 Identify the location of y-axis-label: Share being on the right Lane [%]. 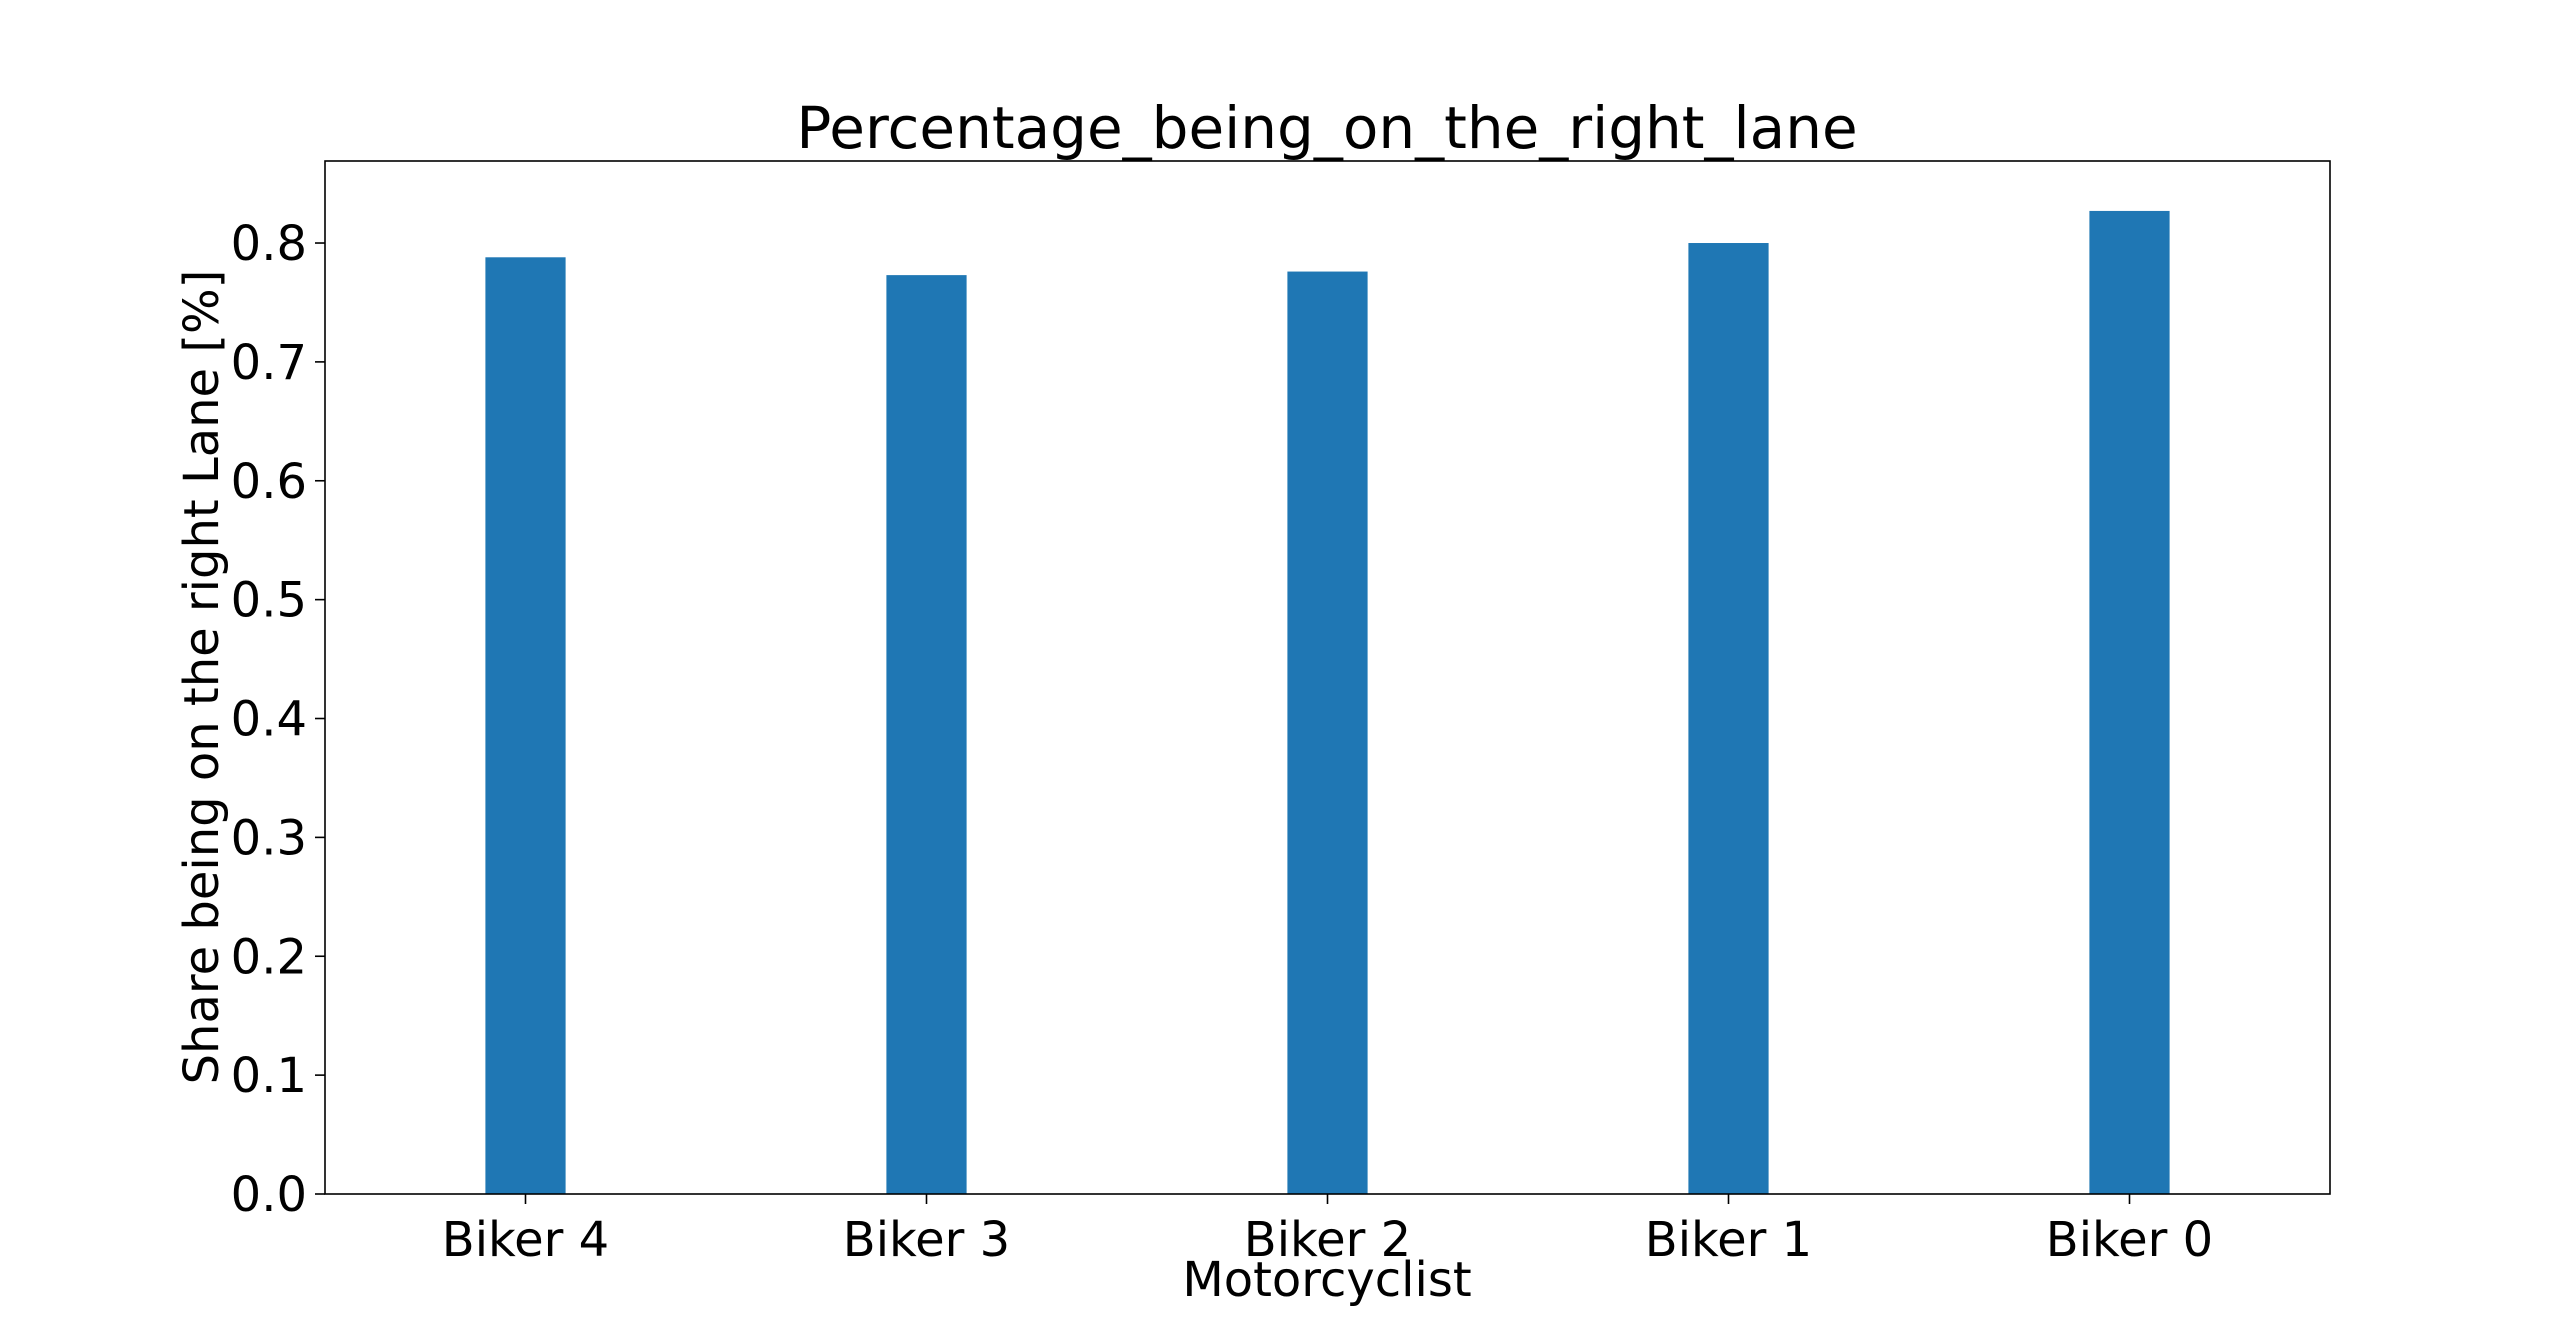
(202, 677).